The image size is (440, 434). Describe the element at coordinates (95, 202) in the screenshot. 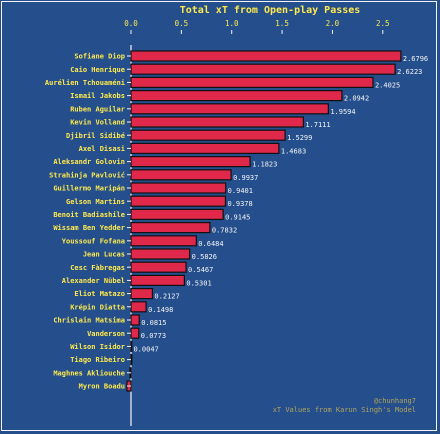

I see `category-label: Gelson Martins` at that location.